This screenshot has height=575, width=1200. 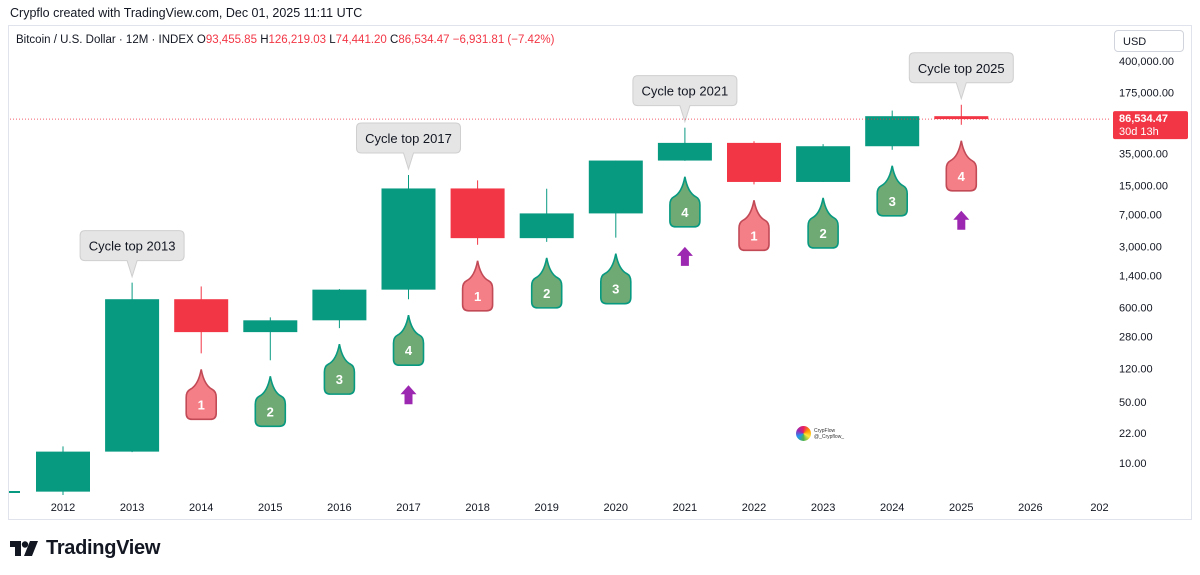 What do you see at coordinates (361, 40) in the screenshot?
I see `low-value: 74,441.20` at bounding box center [361, 40].